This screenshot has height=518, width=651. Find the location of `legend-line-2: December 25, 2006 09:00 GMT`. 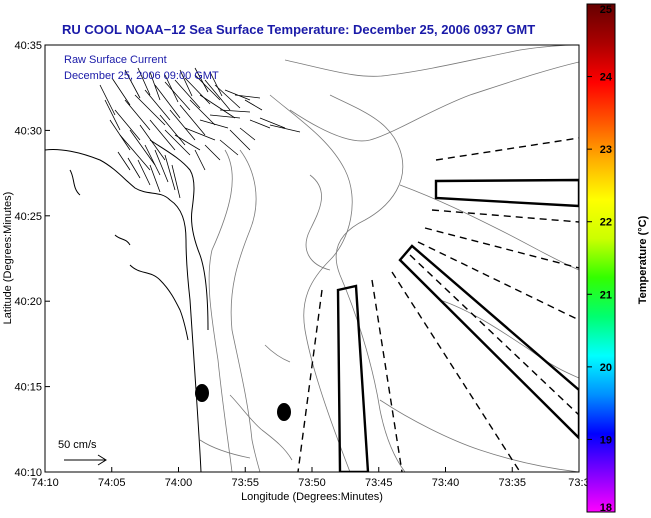

legend-line-2: December 25, 2006 09:00 GMT is located at coordinates (141, 76).